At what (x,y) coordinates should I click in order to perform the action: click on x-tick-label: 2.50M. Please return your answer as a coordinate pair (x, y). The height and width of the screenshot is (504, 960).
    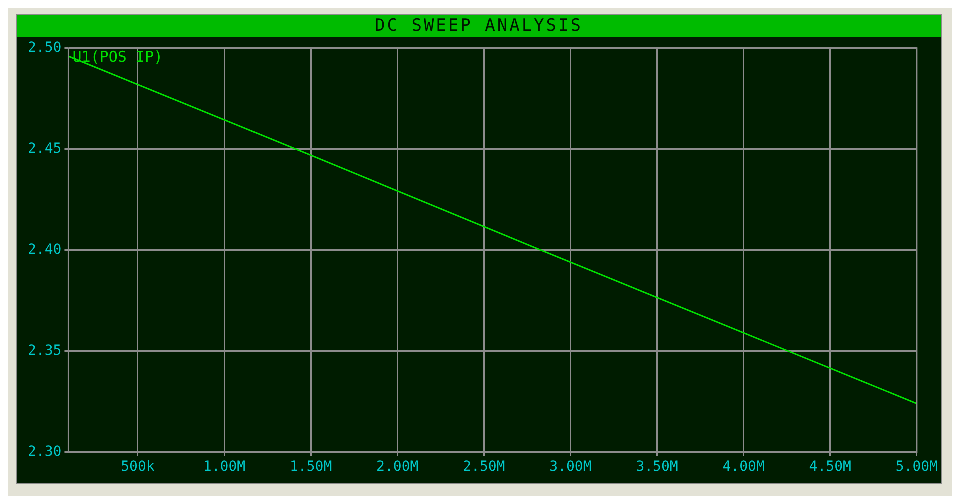
    Looking at the image, I should click on (484, 467).